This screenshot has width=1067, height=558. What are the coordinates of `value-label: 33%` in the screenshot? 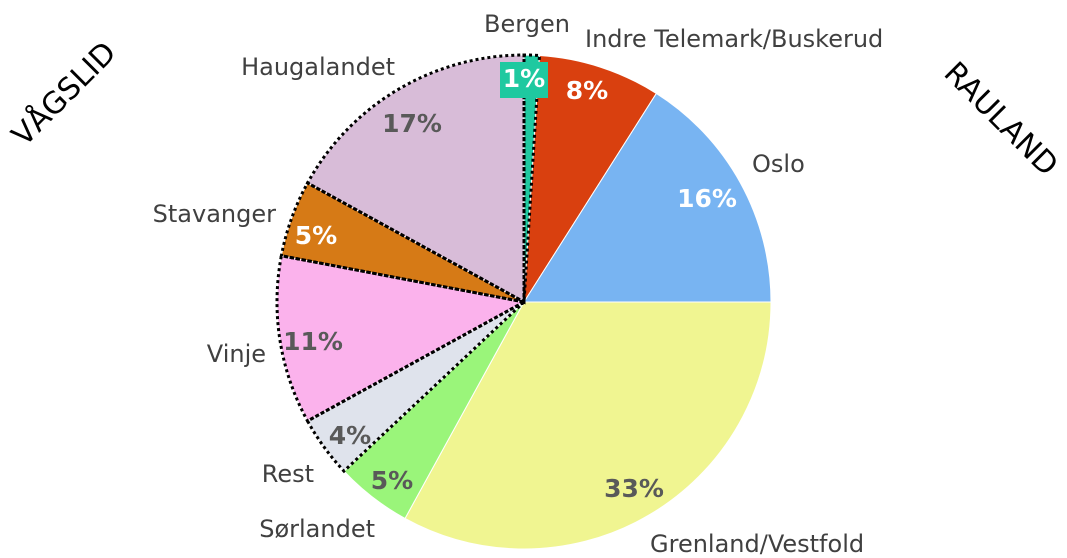 It's located at (634, 488).